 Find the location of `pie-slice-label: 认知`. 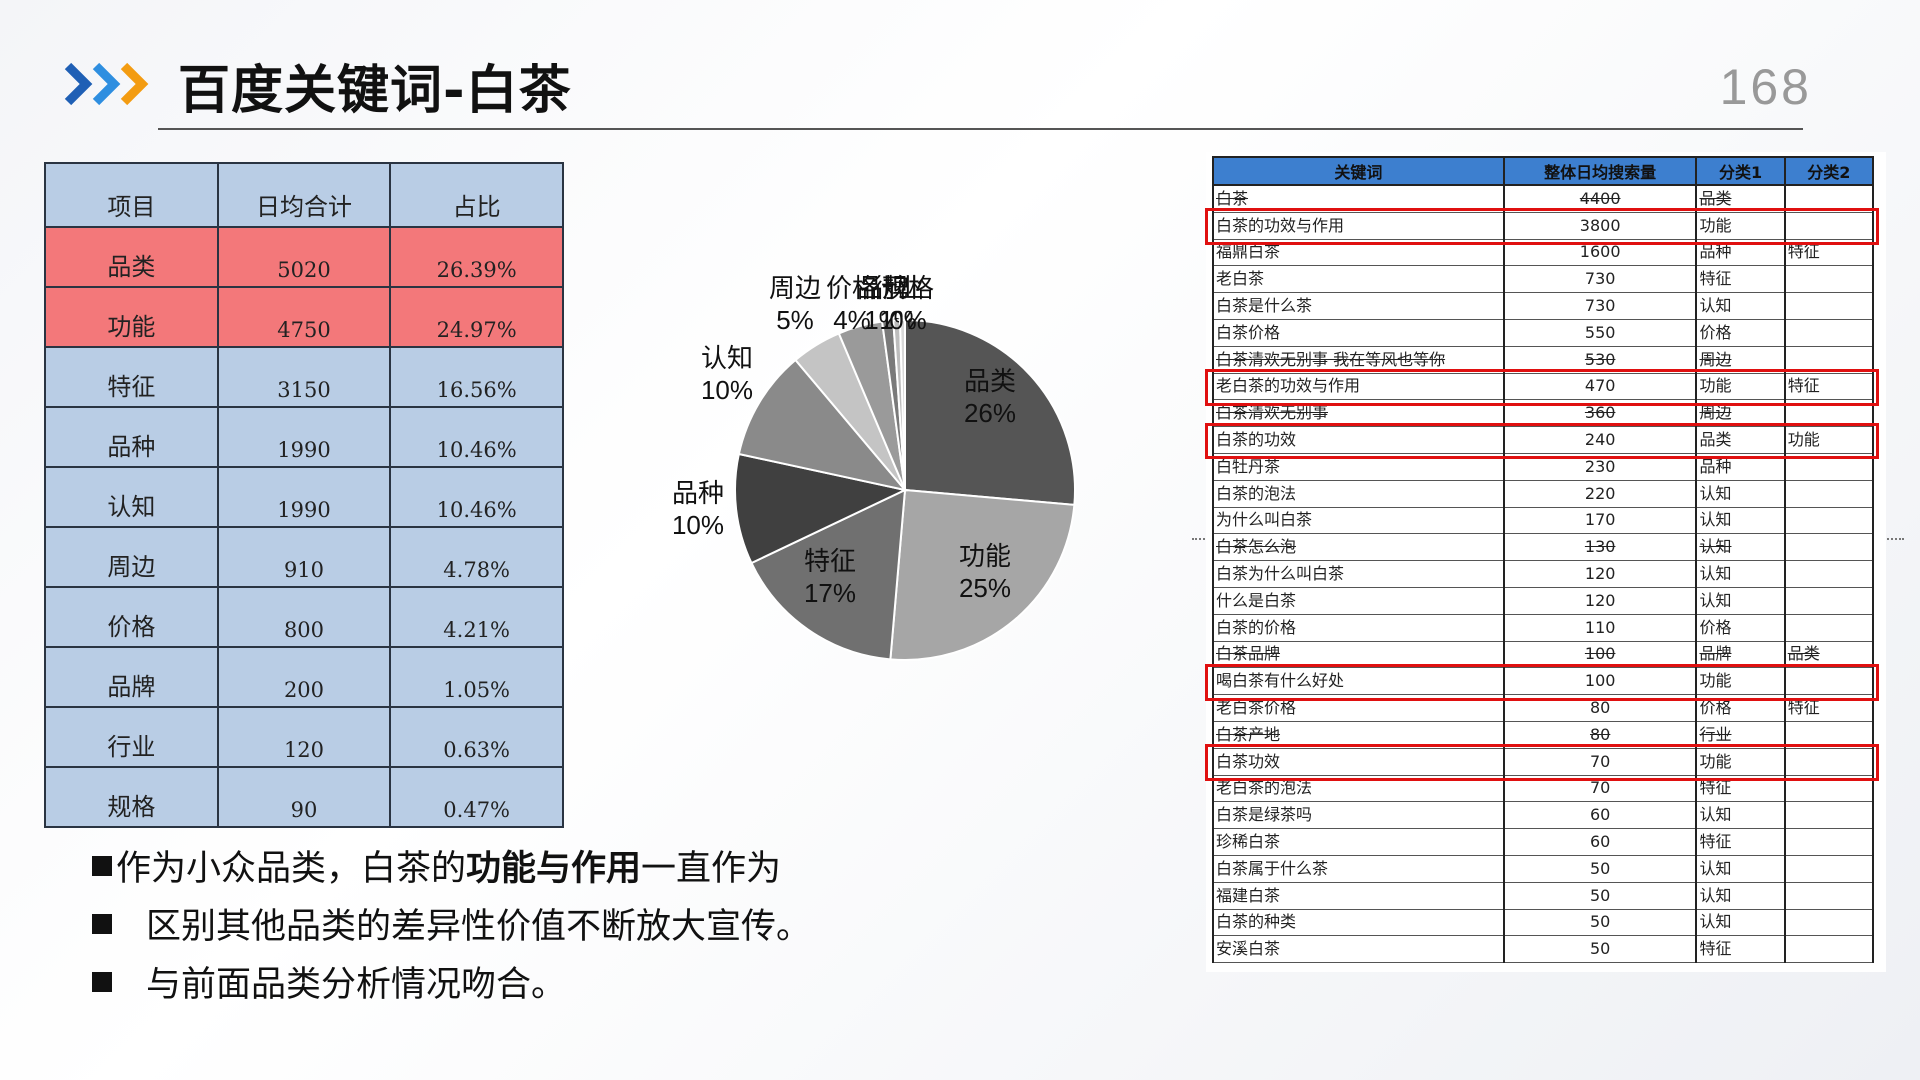

pie-slice-label: 认知 is located at coordinates (727, 358).